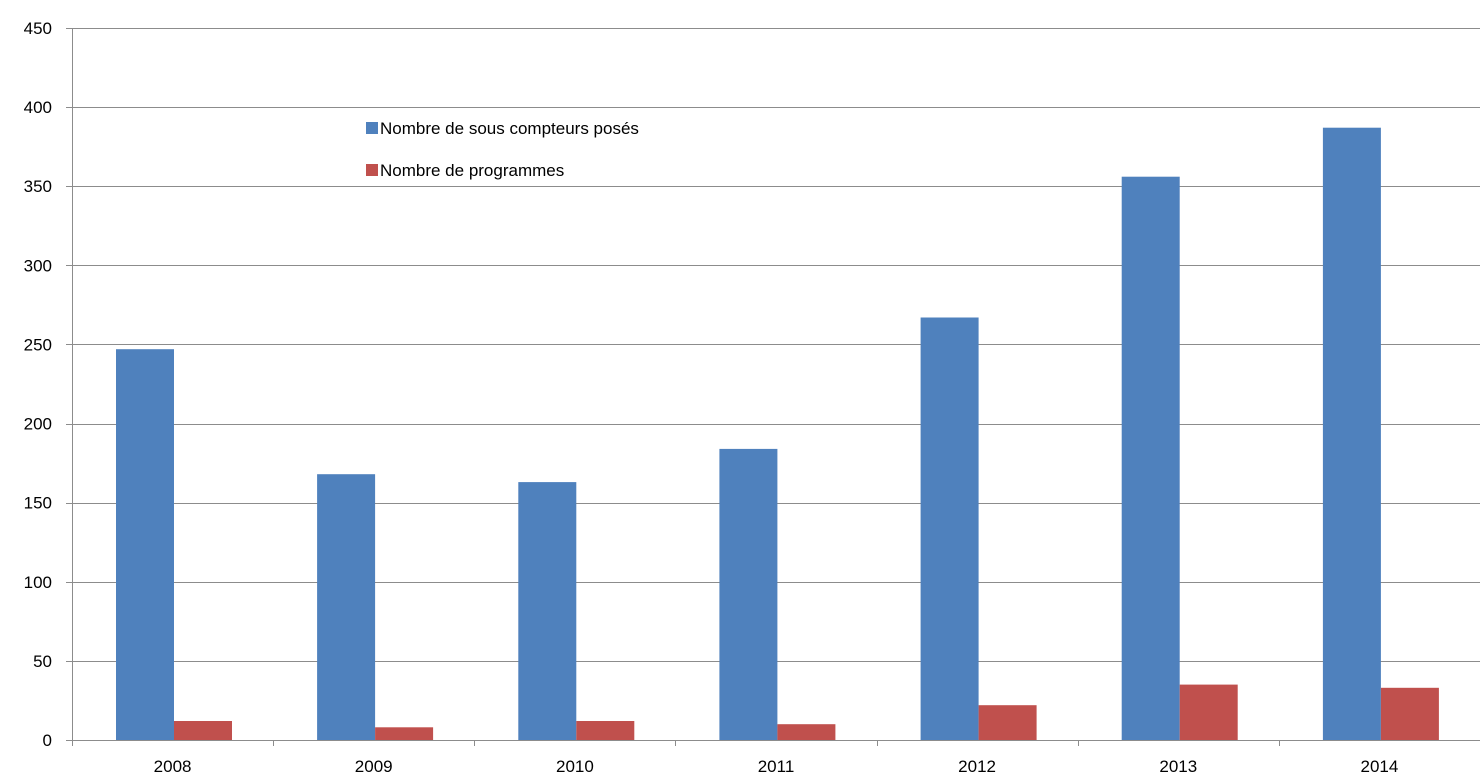 This screenshot has height=779, width=1480. What do you see at coordinates (38, 344) in the screenshot?
I see `y-tick-label-250: 250` at bounding box center [38, 344].